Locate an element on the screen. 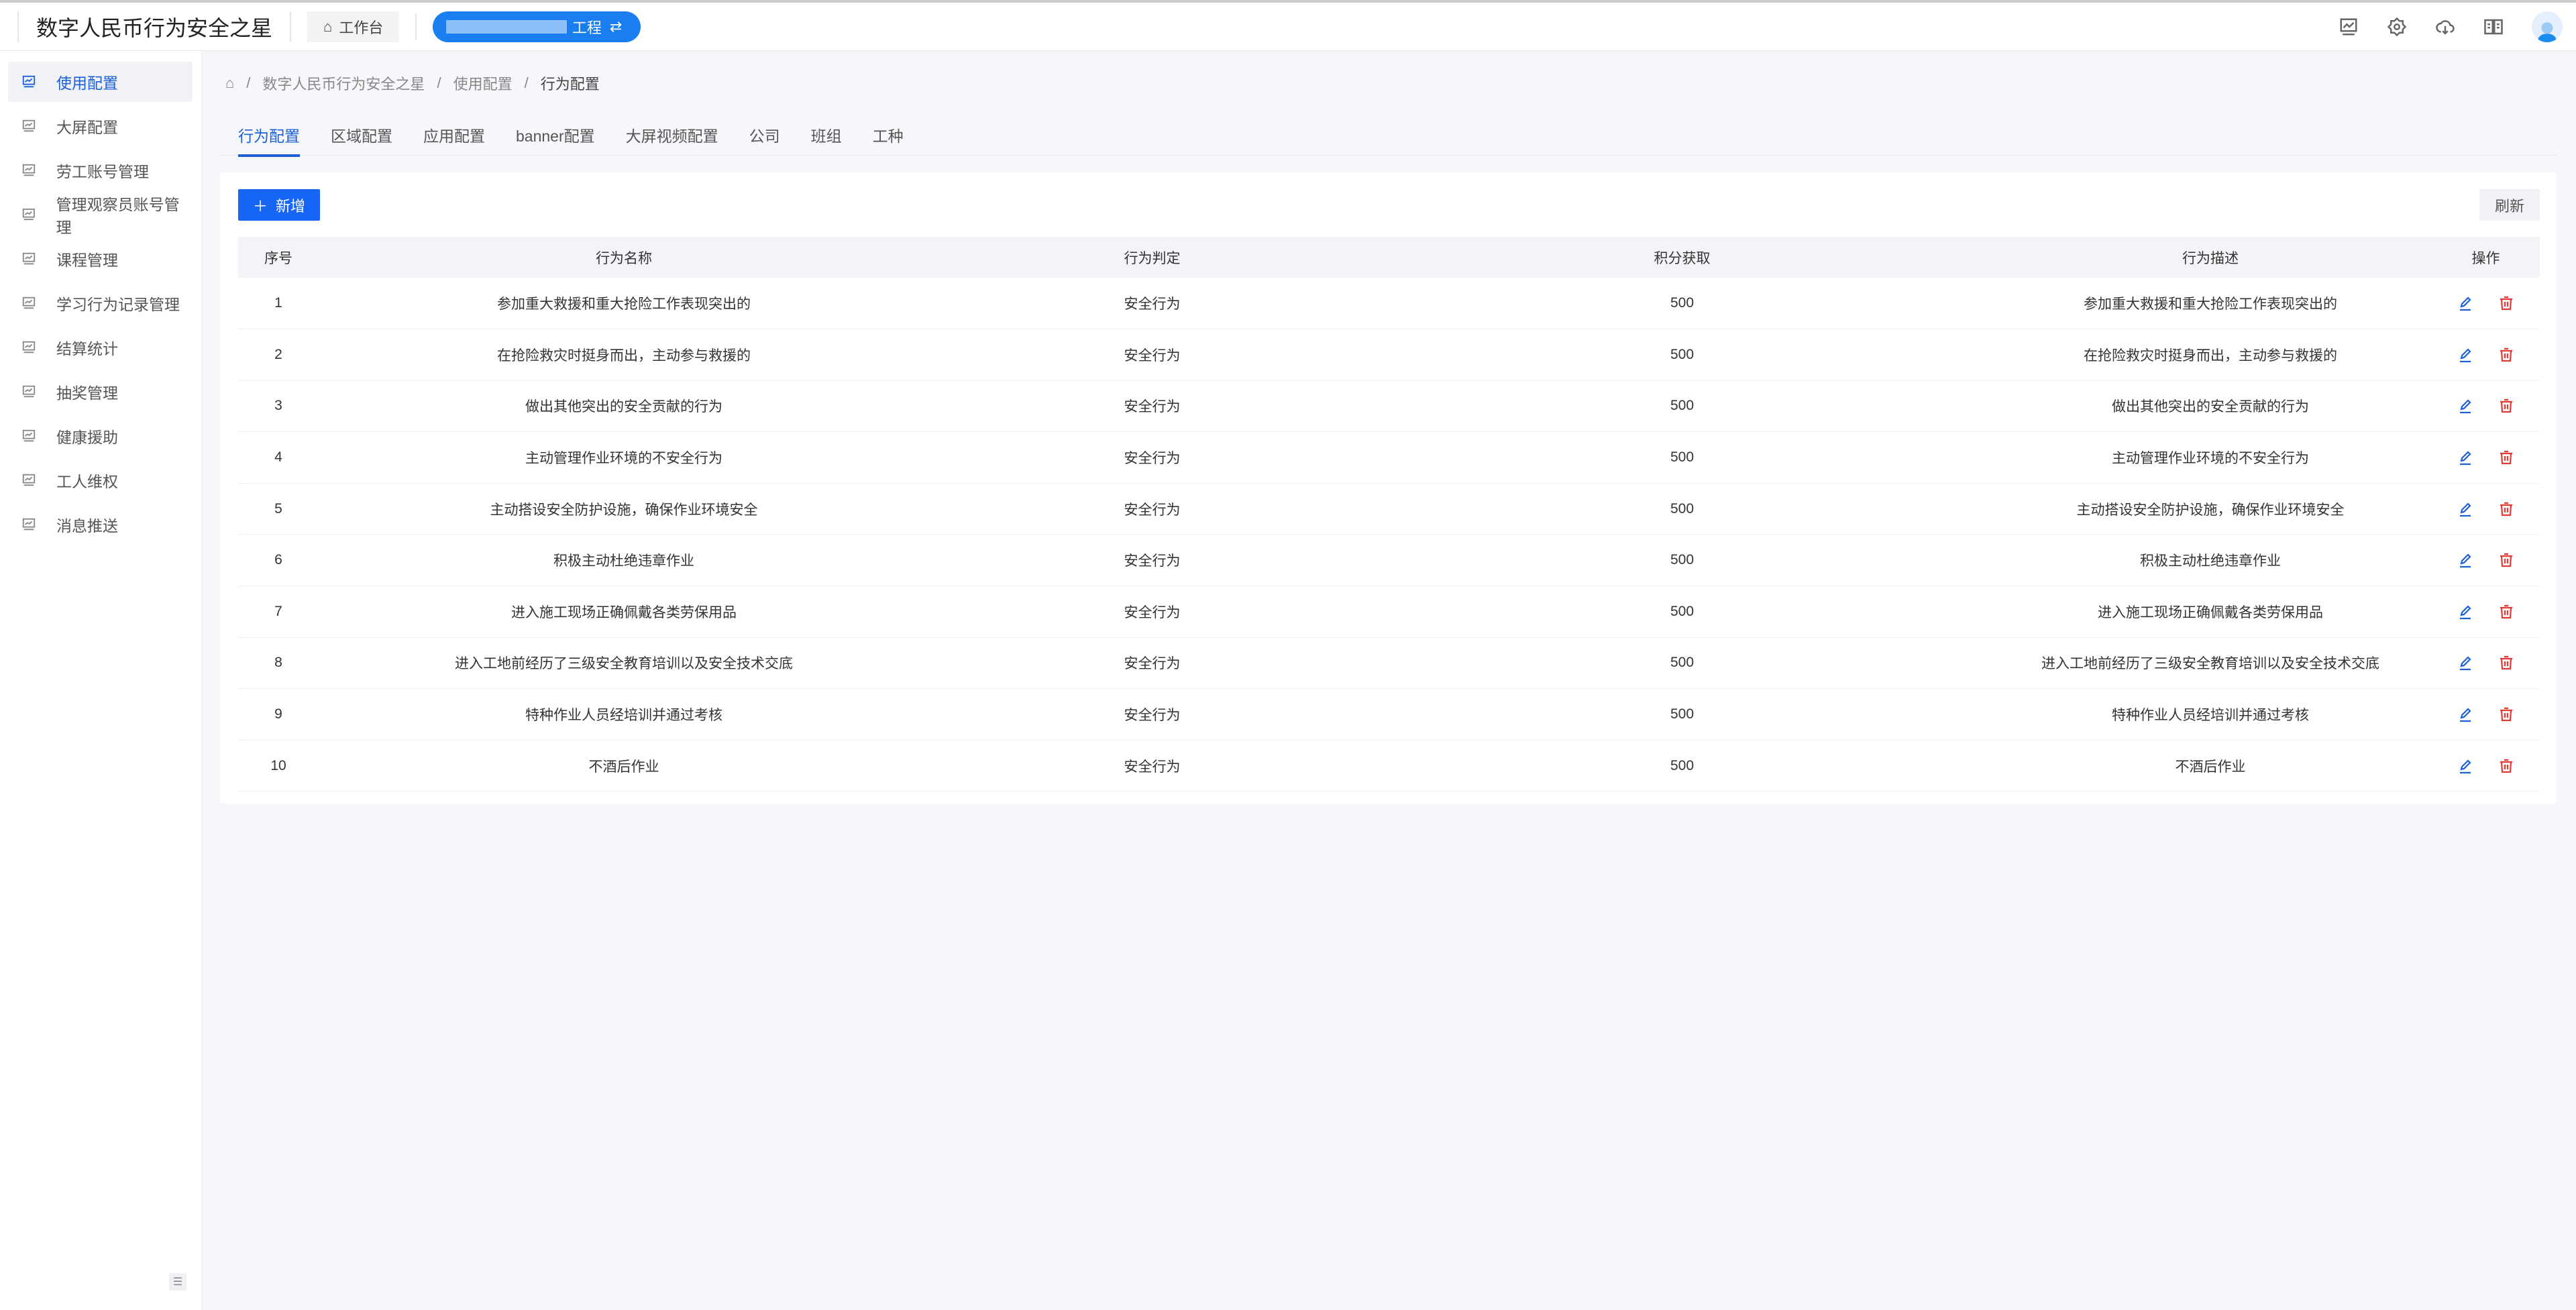 The width and height of the screenshot is (2576, 1310). add-button: ＋ 新增 is located at coordinates (279, 205).